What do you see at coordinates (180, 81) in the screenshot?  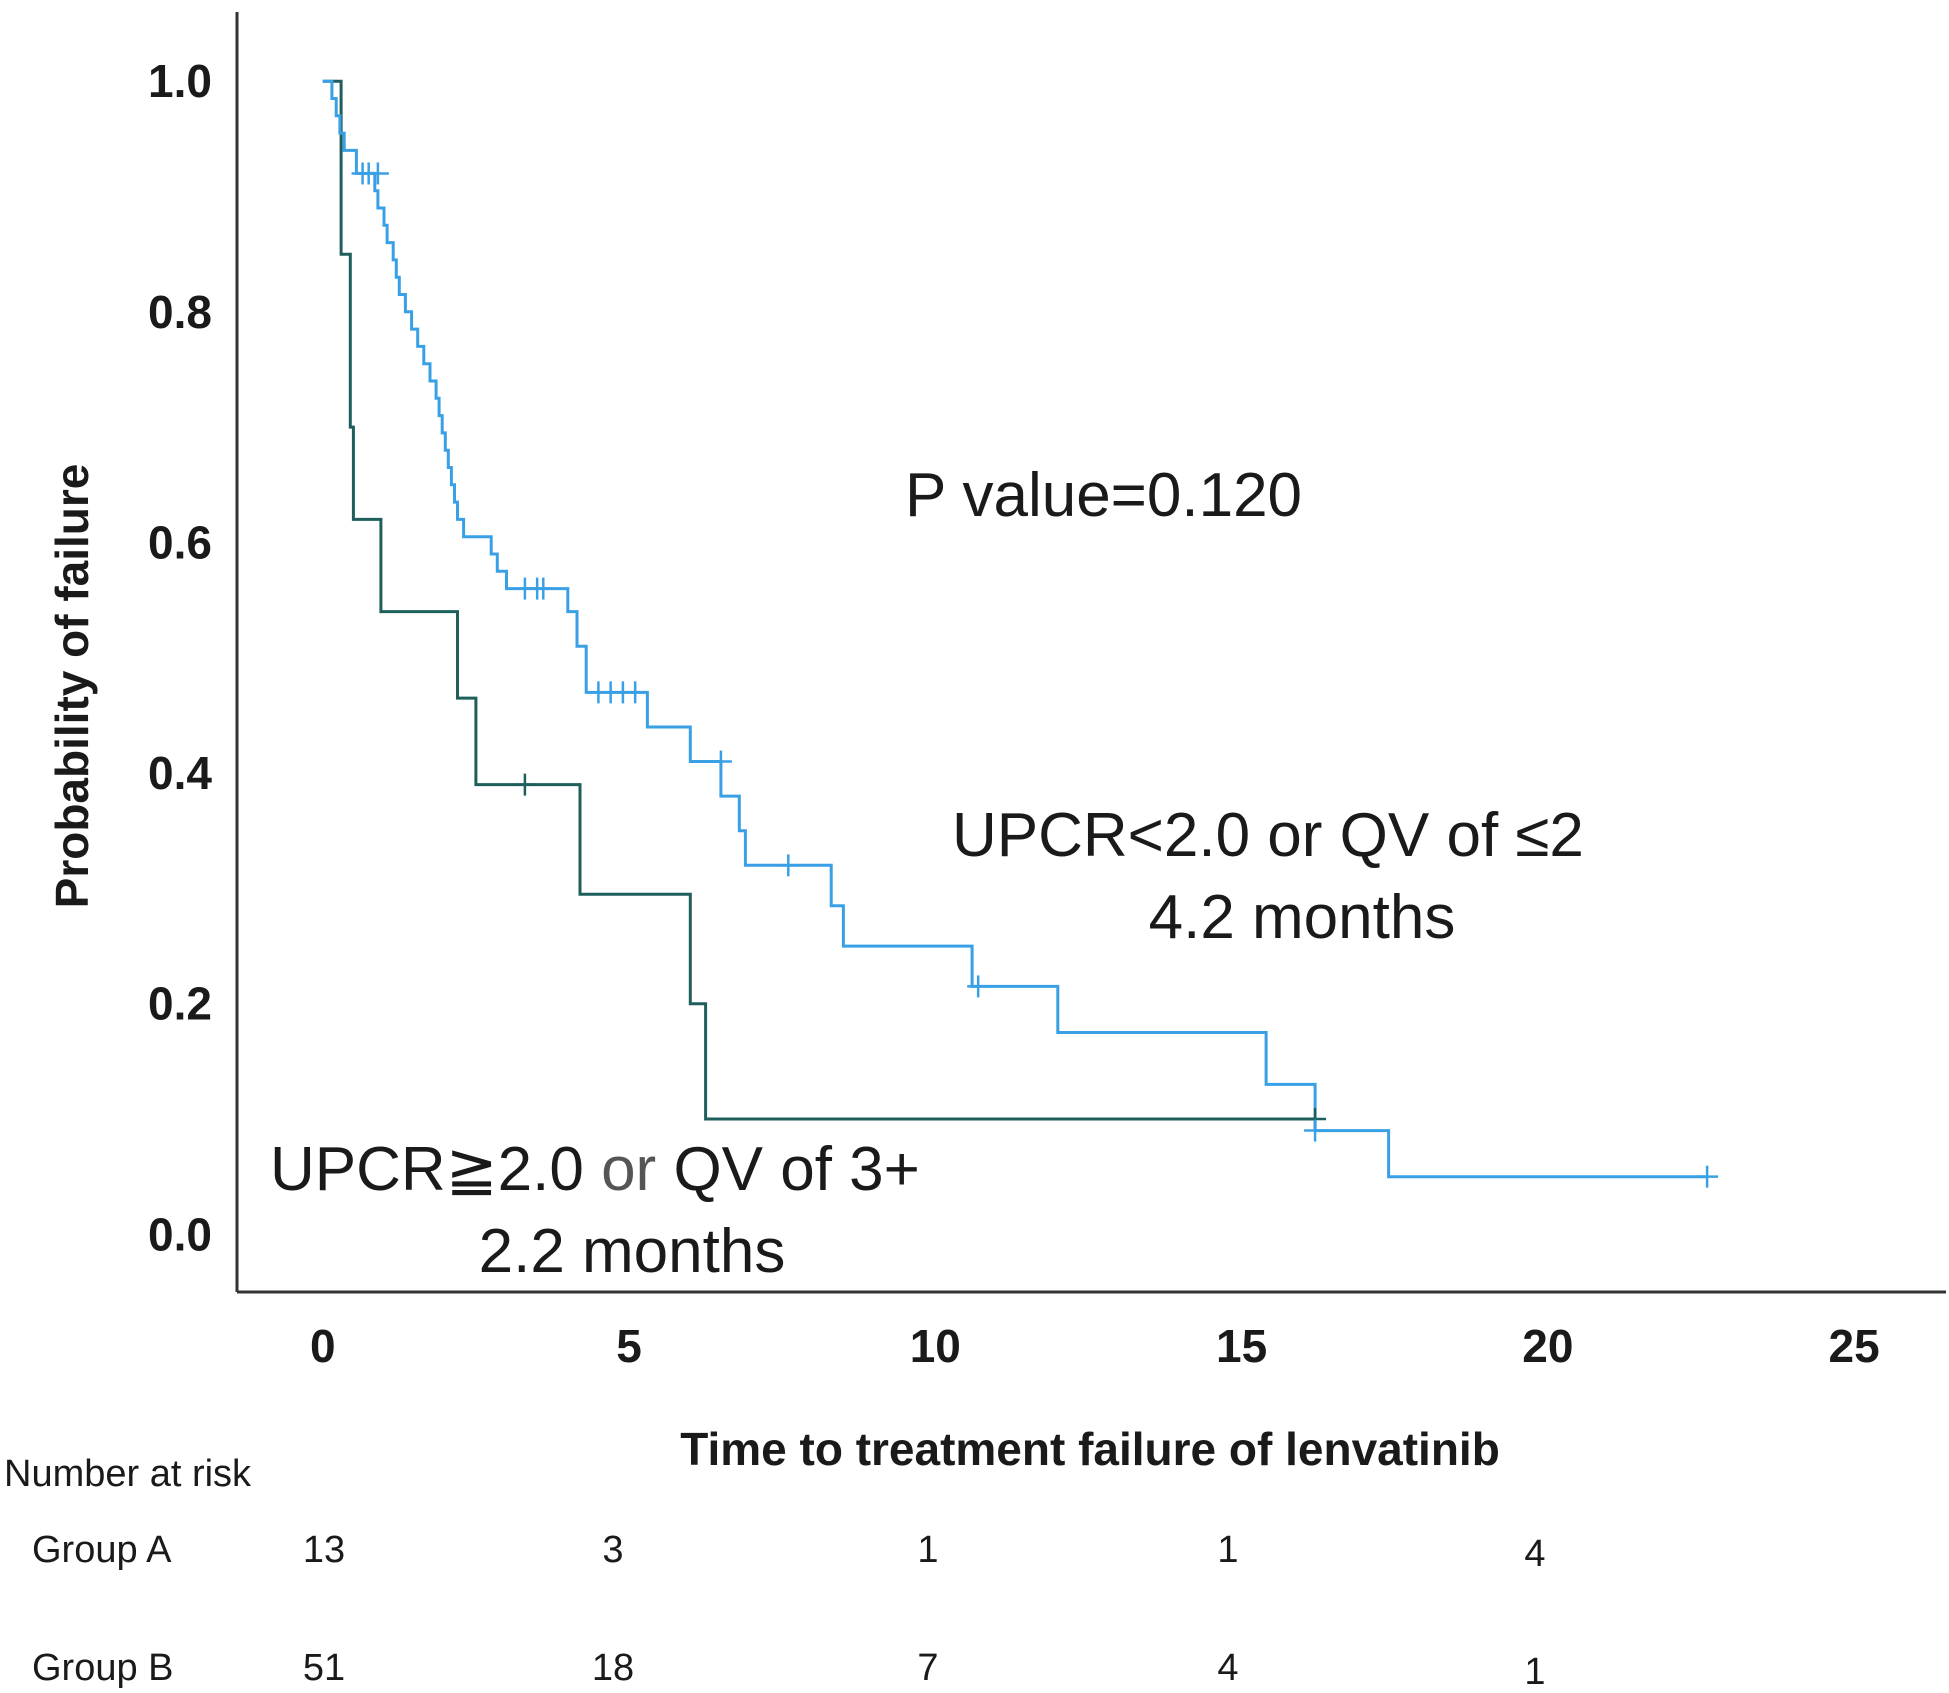 I see `y-tick-label: 1.0` at bounding box center [180, 81].